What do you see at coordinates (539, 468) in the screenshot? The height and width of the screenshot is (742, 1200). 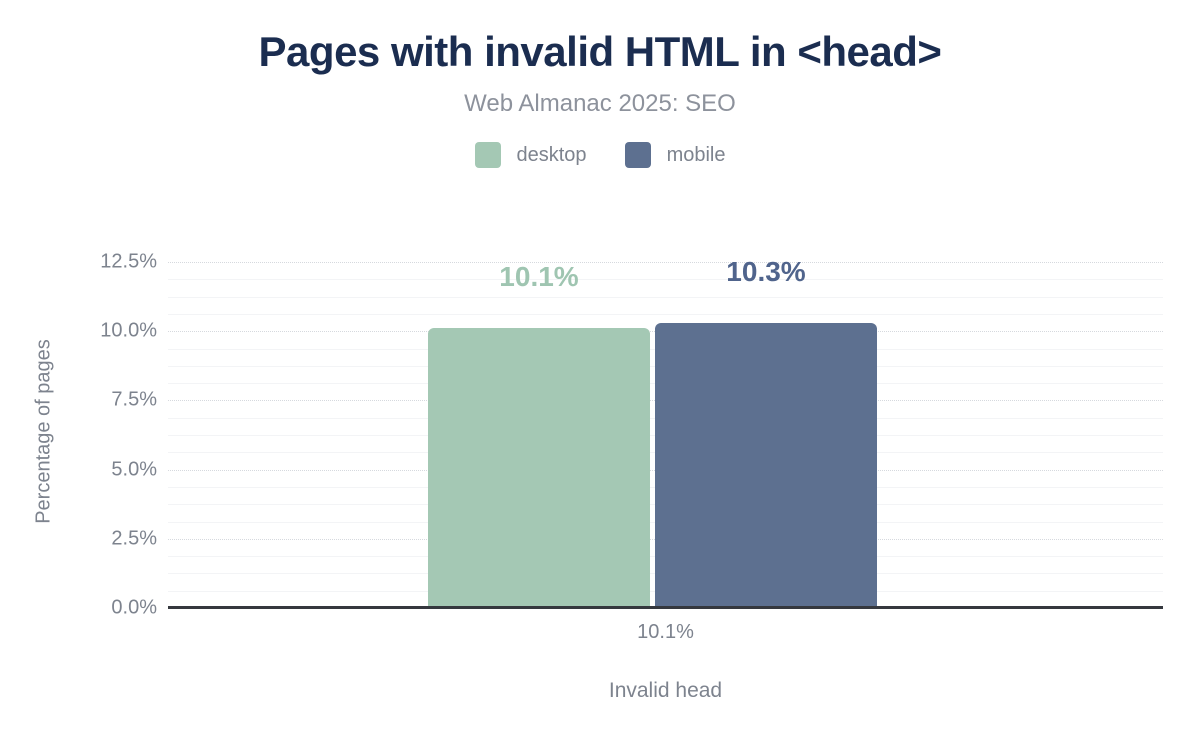 I see `bar-desktop` at bounding box center [539, 468].